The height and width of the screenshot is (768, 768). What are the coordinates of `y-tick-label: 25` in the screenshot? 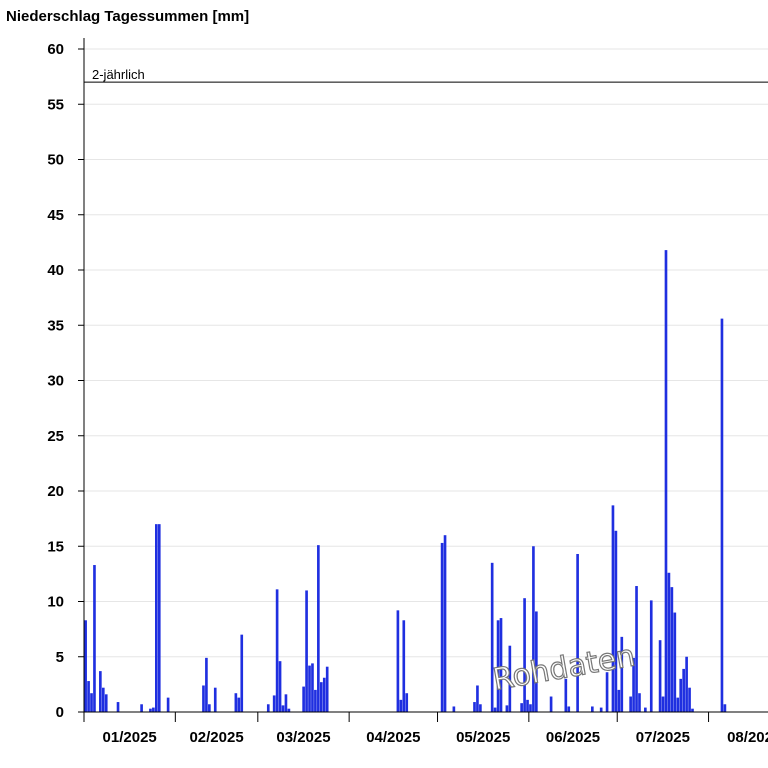 It's located at (55, 436).